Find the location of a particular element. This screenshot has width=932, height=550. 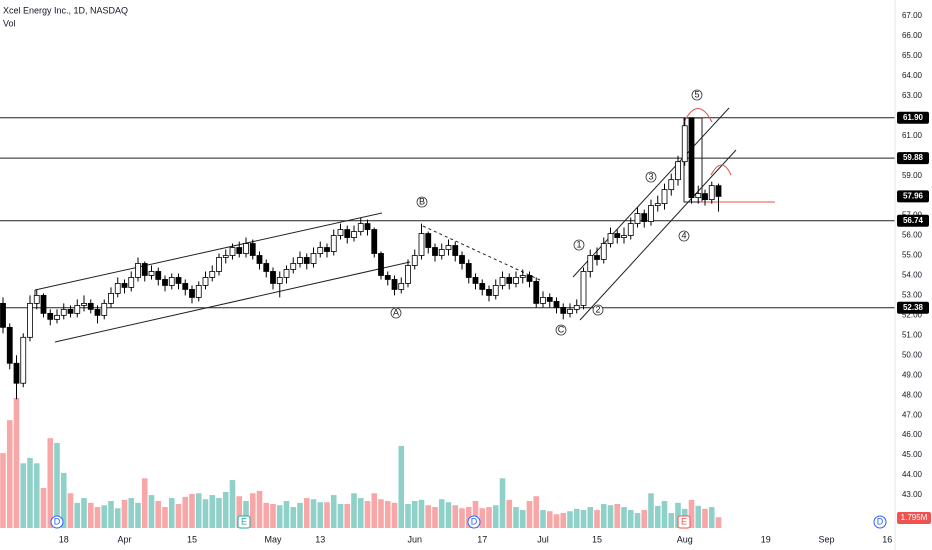

y-tick-label: 50.00 is located at coordinates (912, 354).